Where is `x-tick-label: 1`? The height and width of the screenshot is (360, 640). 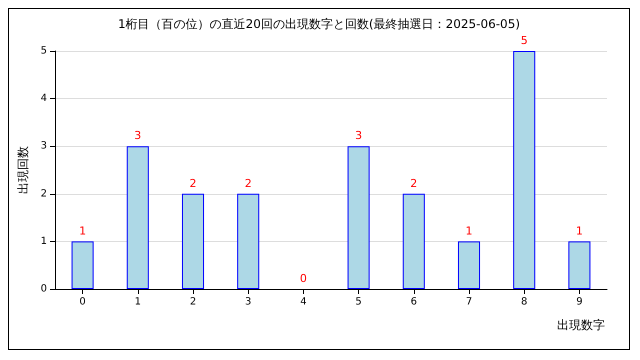 x-tick-label: 1 is located at coordinates (137, 302).